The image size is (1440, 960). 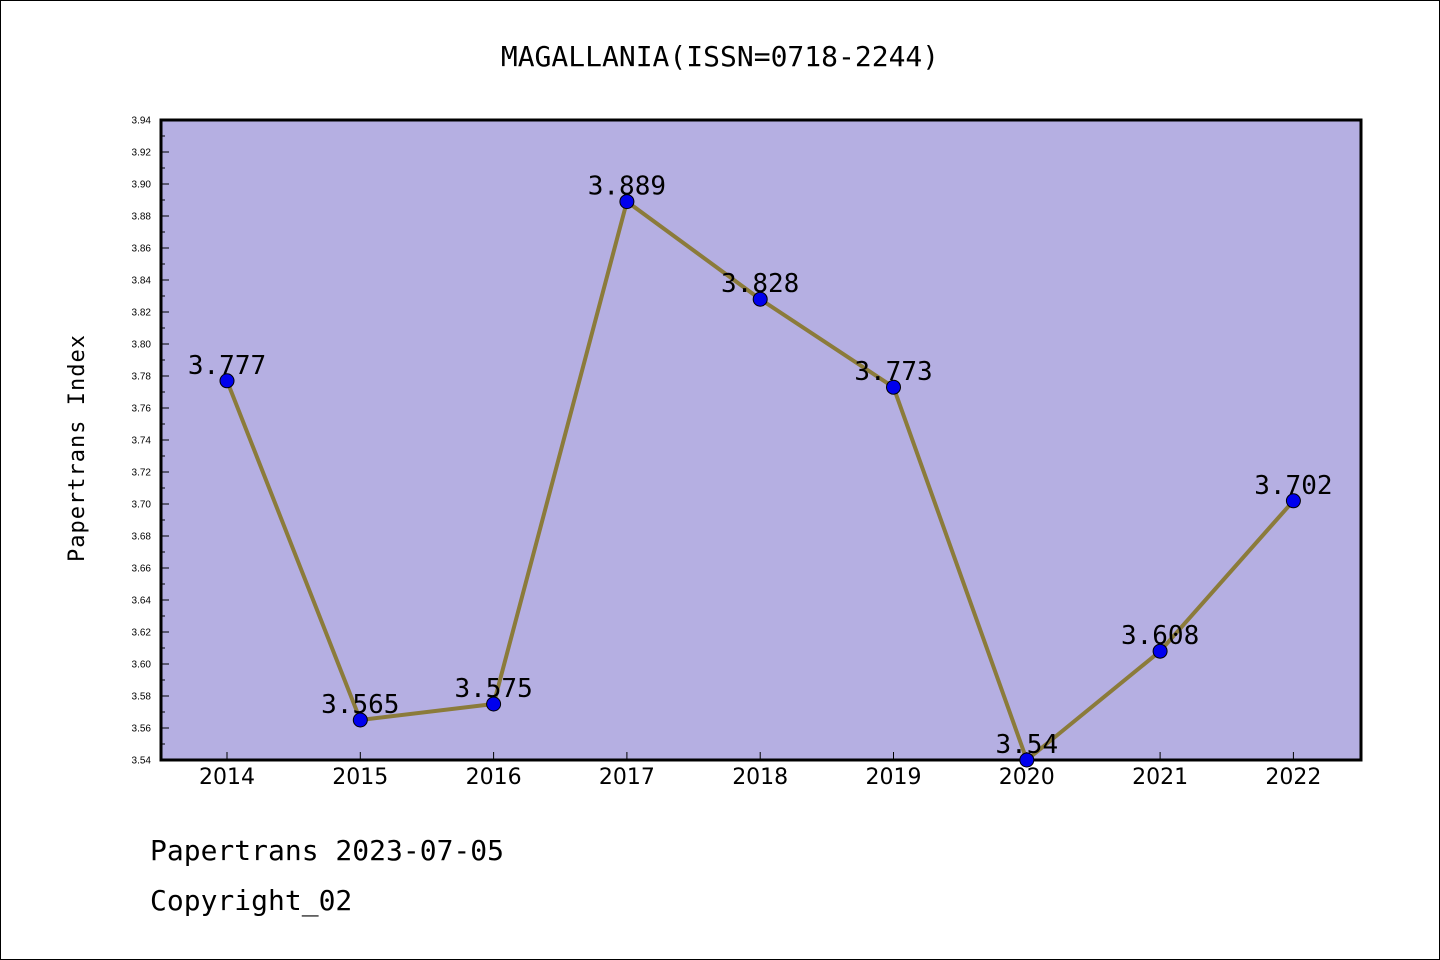 I want to click on y-tick-label: 3.72, so click(x=142, y=473).